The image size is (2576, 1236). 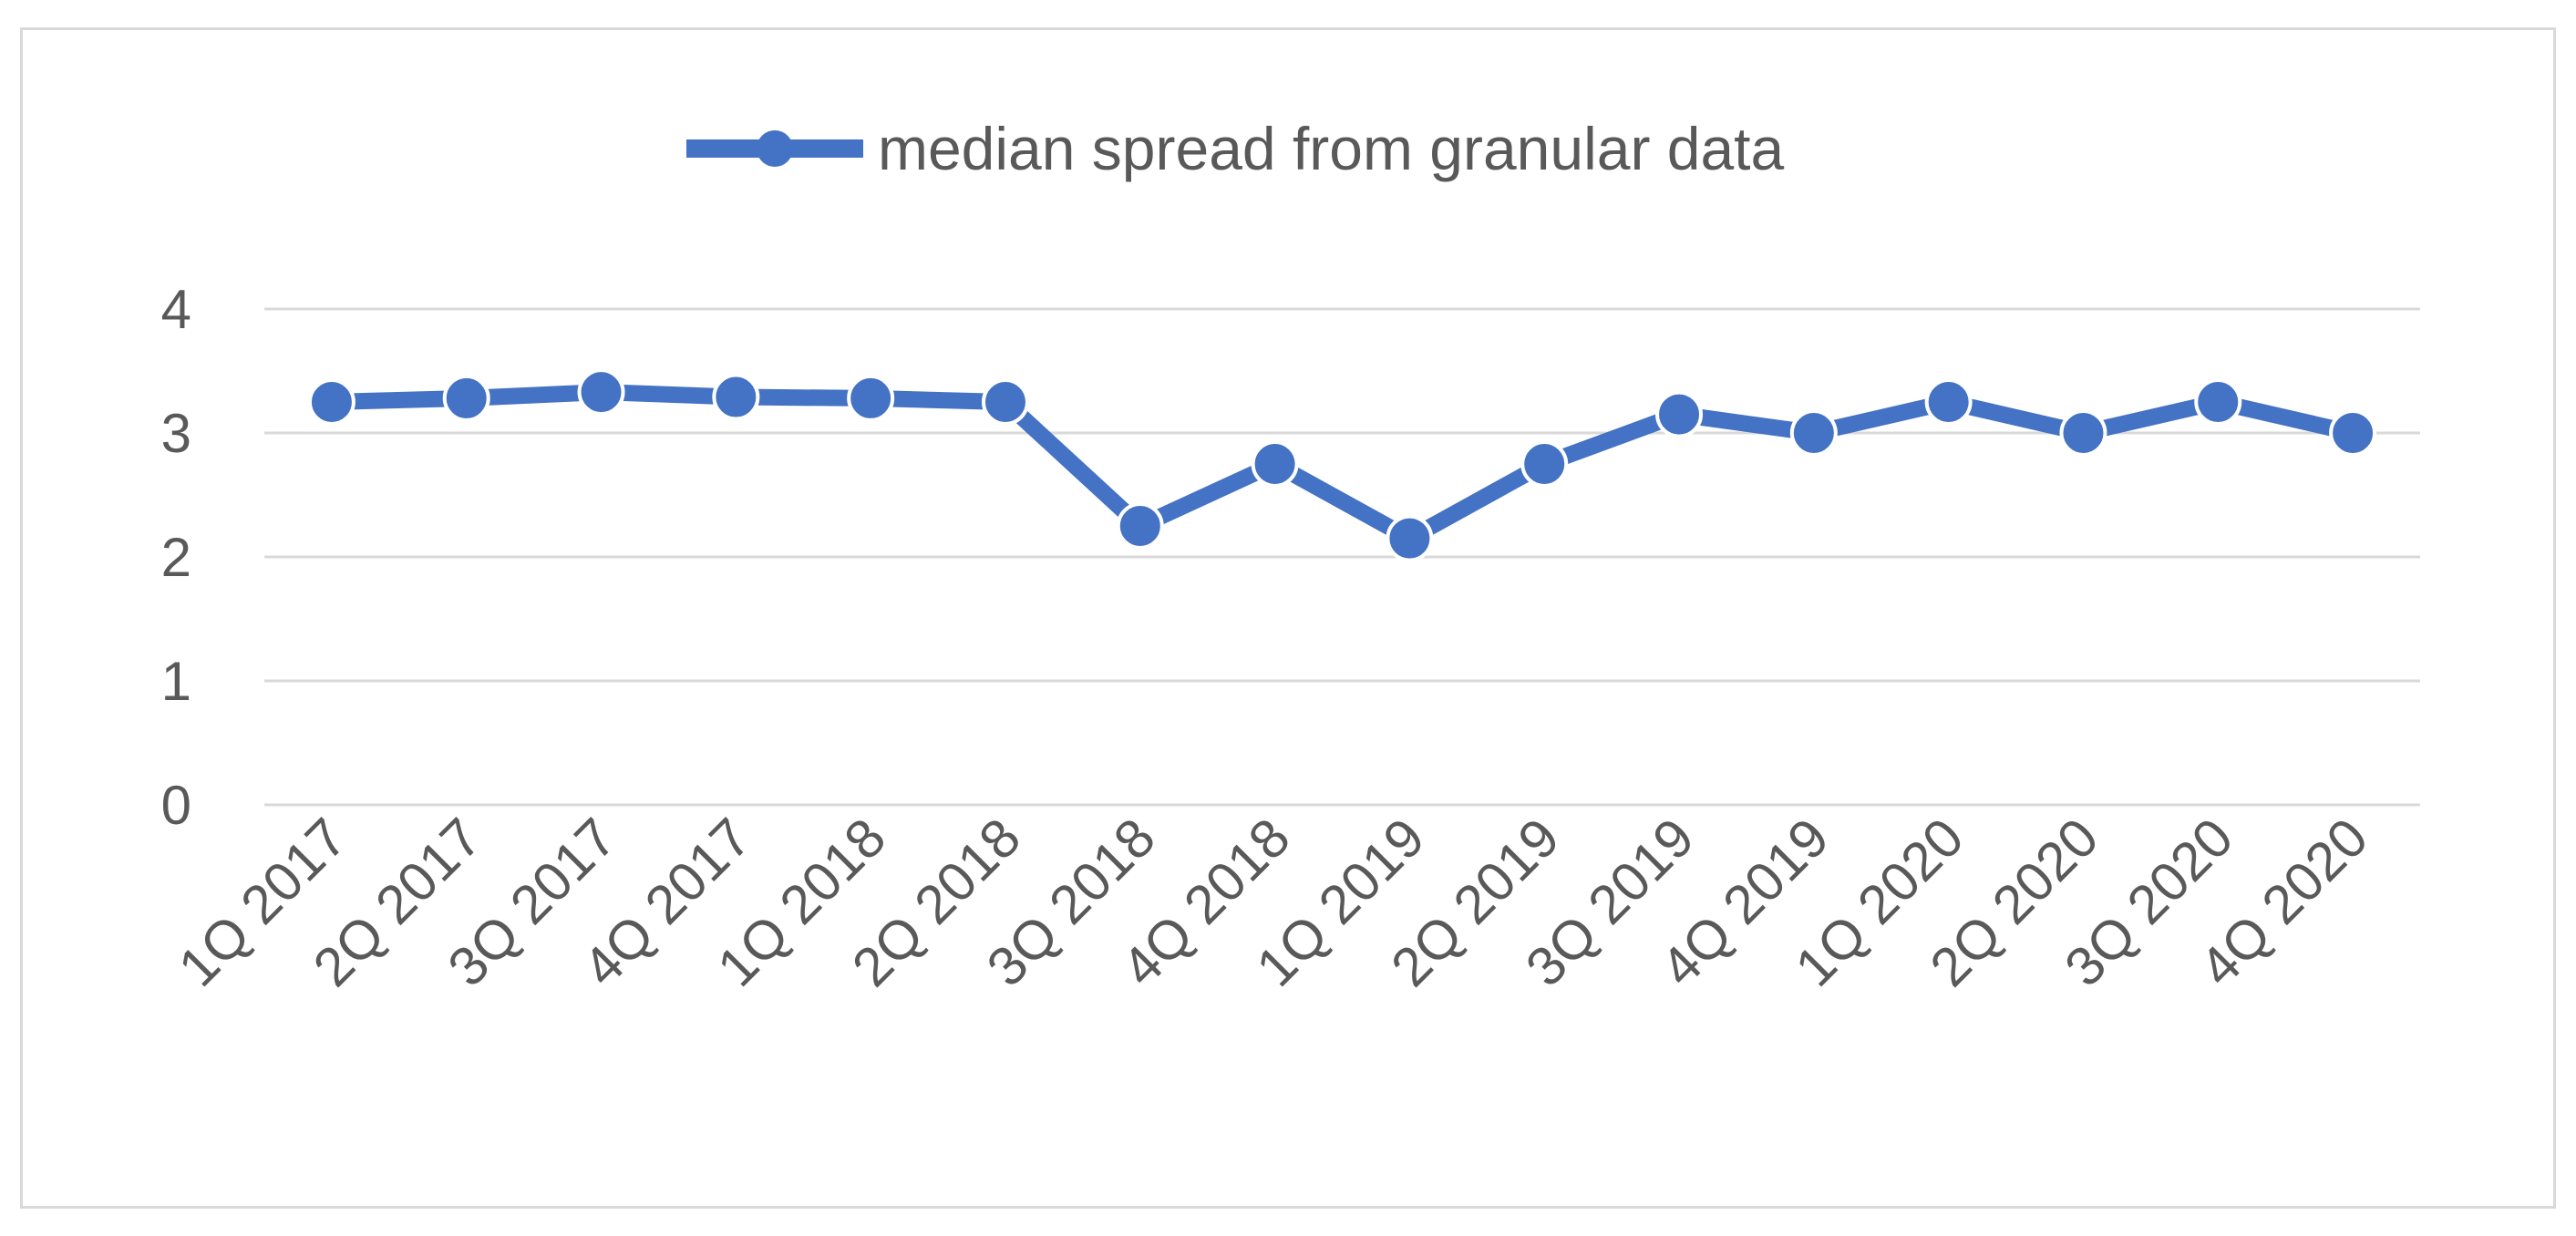 What do you see at coordinates (466, 398) in the screenshot?
I see `data-point-2q-2017` at bounding box center [466, 398].